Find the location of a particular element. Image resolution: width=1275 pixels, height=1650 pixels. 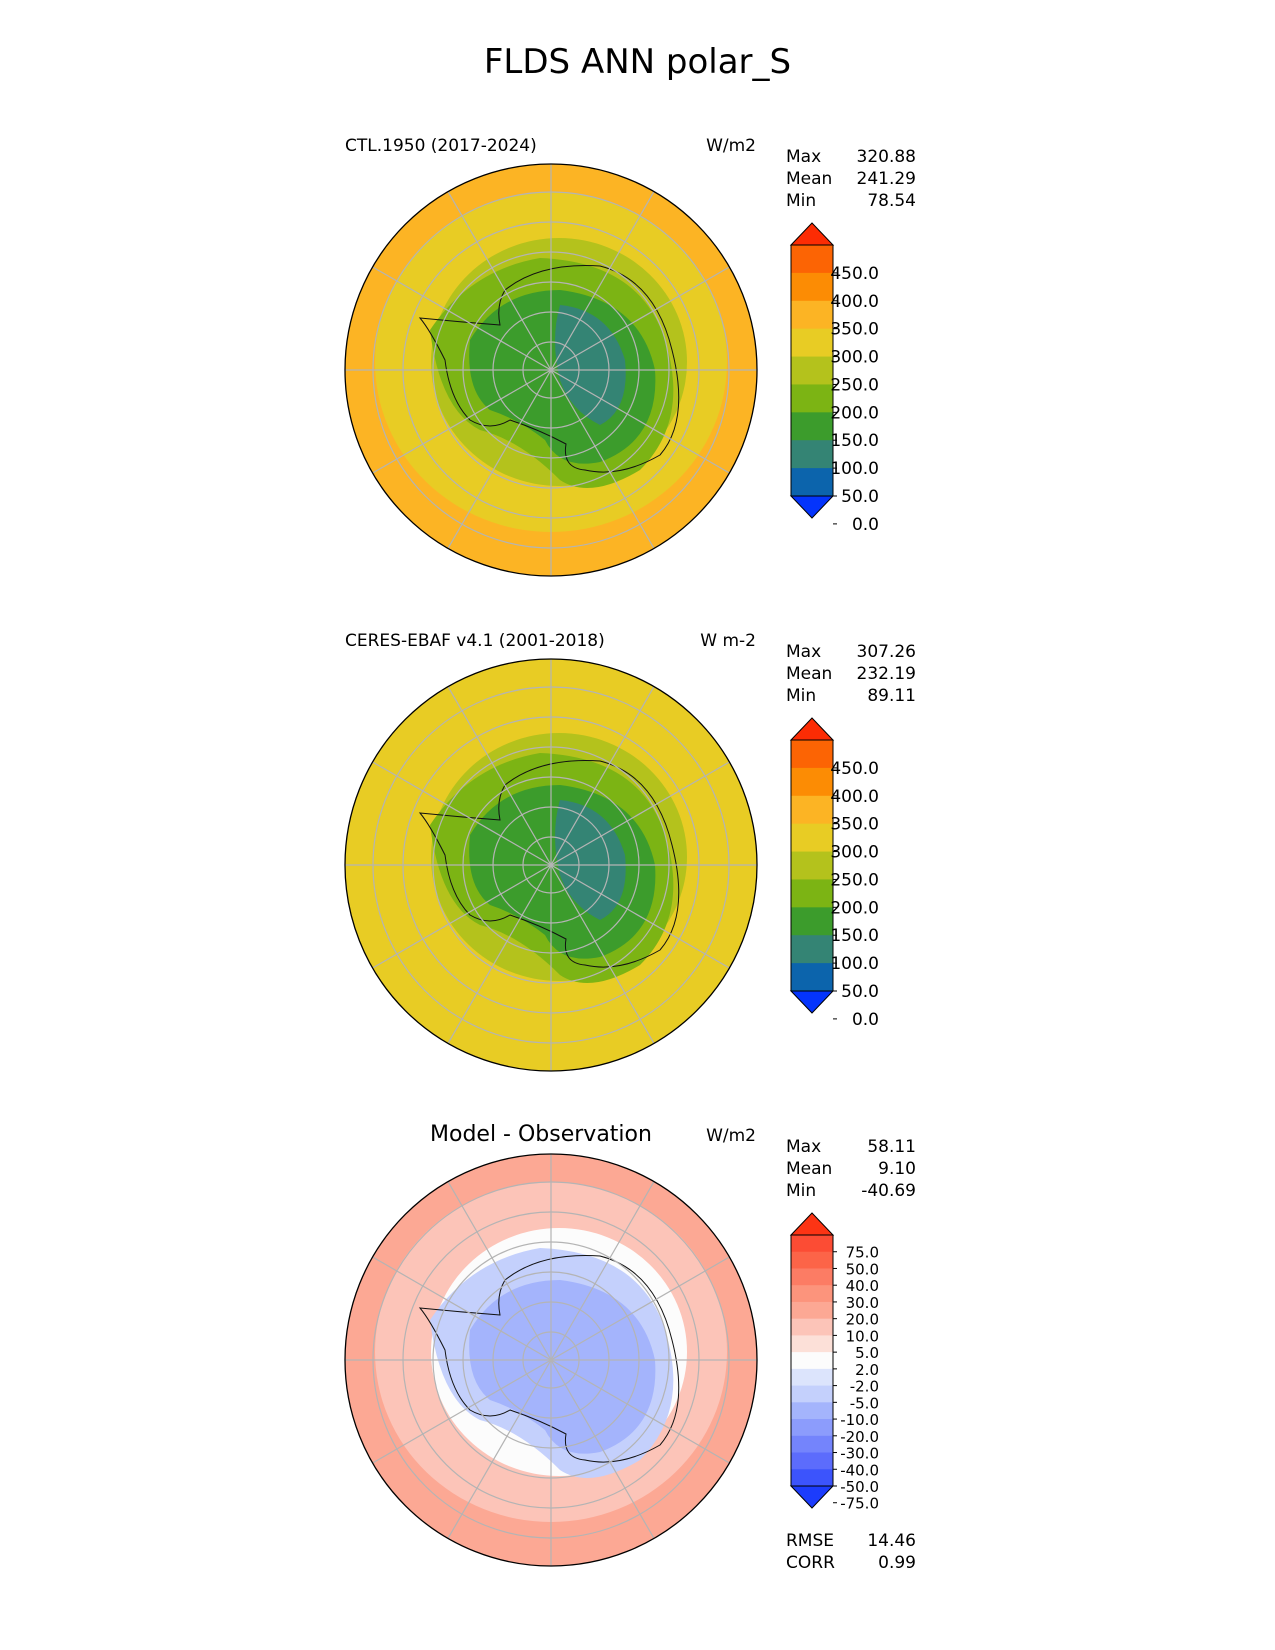

stats-block: Max 58.11 Mean 9.10 Min -40.69 is located at coordinates (851, 1169).